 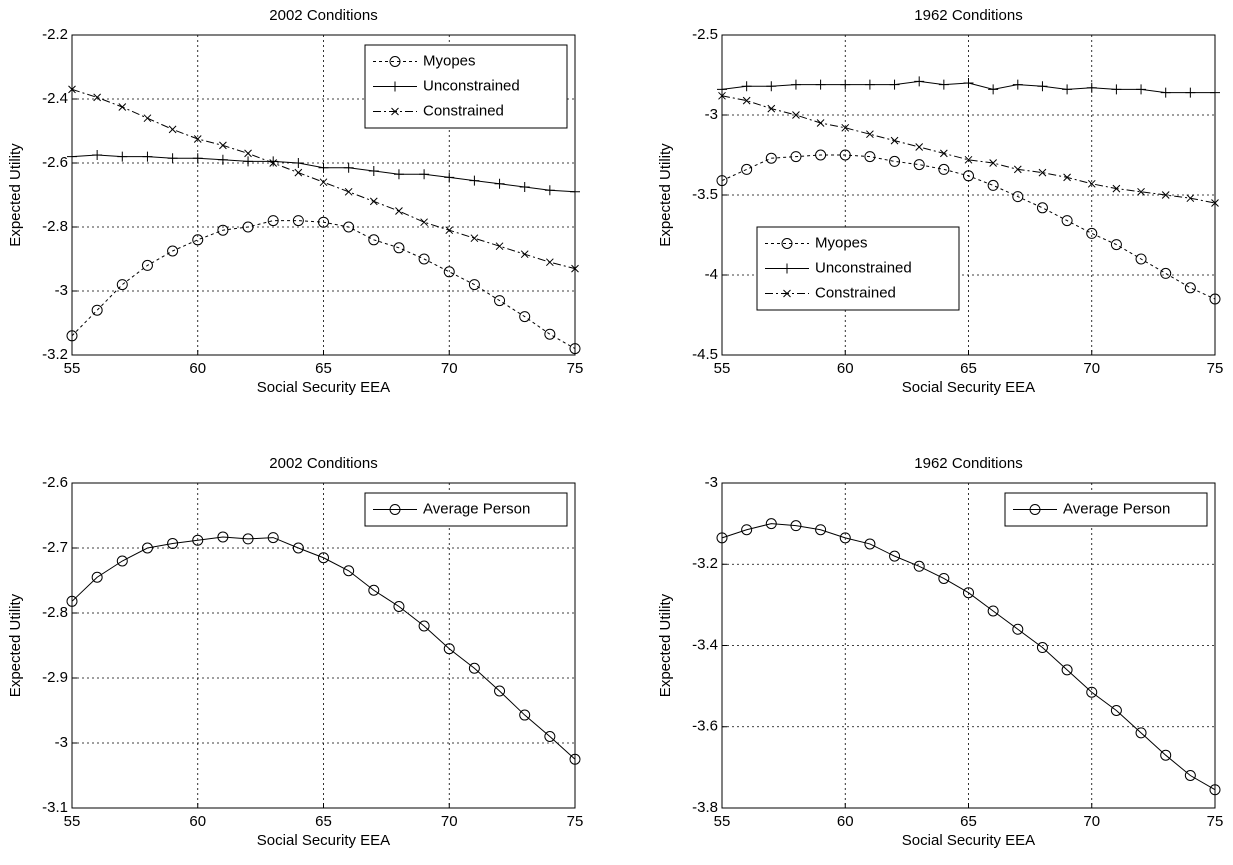 What do you see at coordinates (705, 194) in the screenshot?
I see `y-tick-label: -3.5` at bounding box center [705, 194].